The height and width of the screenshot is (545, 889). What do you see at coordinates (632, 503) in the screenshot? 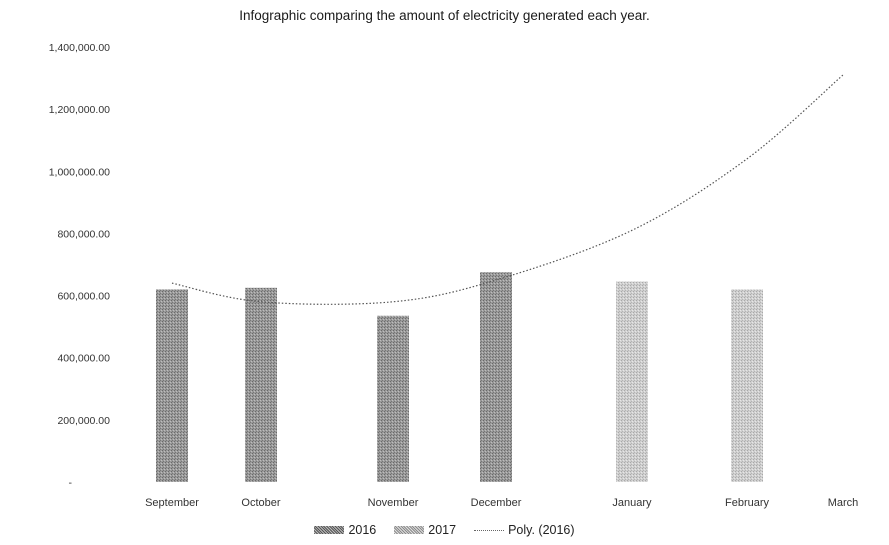
I see `x-tick-label: January` at bounding box center [632, 503].